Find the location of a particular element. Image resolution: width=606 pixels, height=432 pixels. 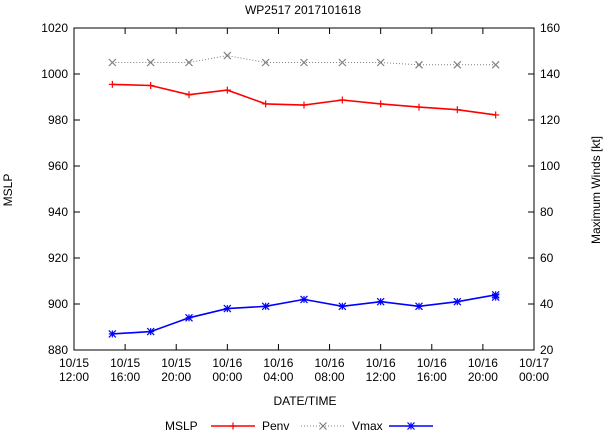

y-right-tick-label: 80 is located at coordinates (547, 212).